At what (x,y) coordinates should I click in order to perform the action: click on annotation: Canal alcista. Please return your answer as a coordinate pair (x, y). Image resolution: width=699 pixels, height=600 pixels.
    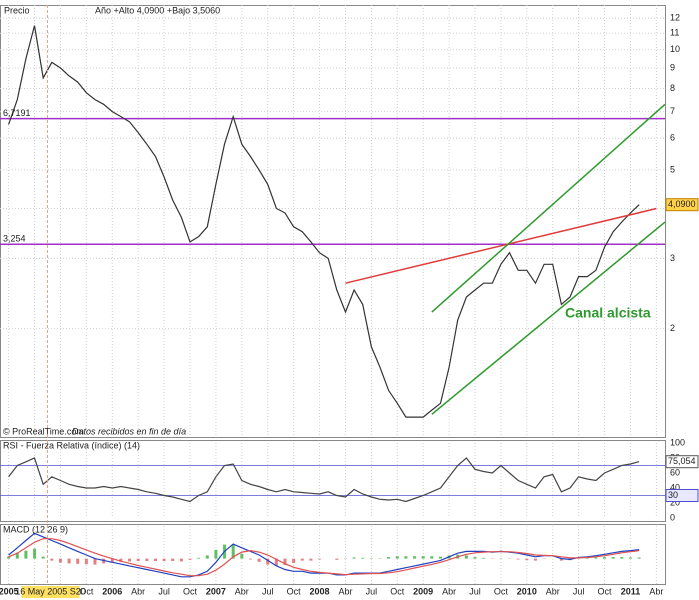
    Looking at the image, I should click on (608, 313).